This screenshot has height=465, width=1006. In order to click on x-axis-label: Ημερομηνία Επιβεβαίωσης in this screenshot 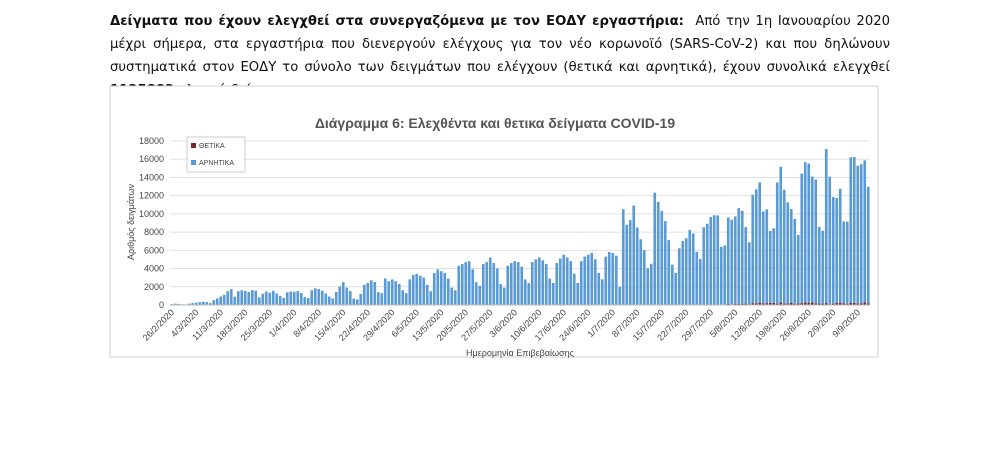, I will do `click(520, 353)`.